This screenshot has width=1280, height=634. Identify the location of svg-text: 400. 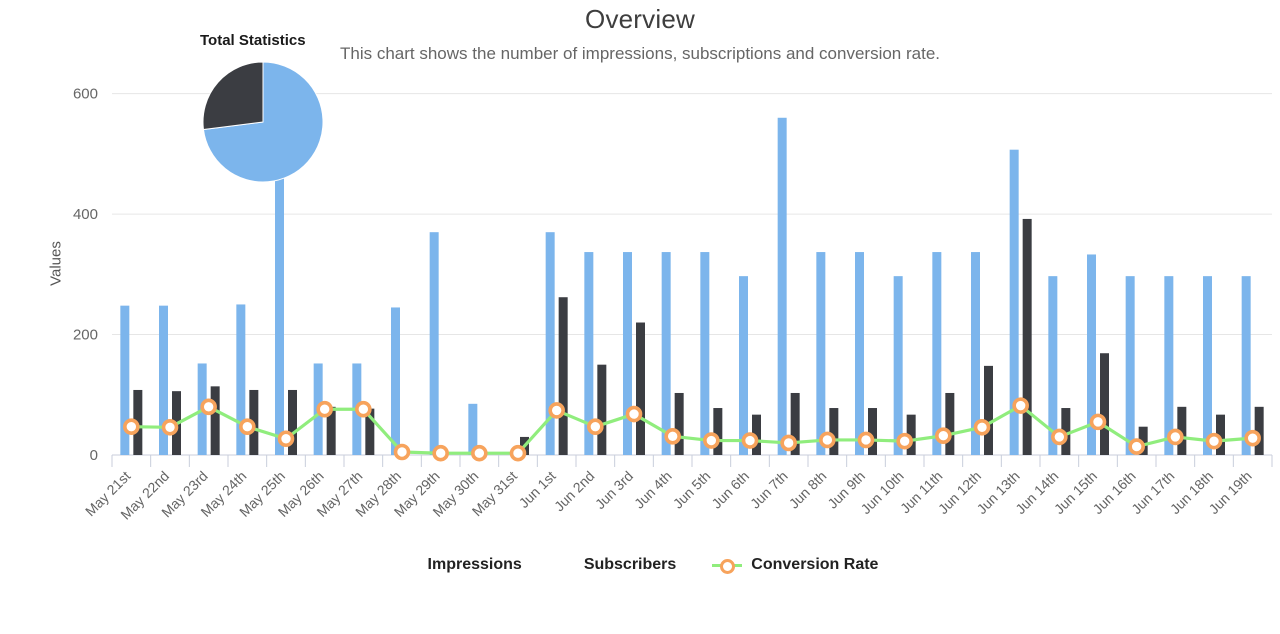
(85, 214).